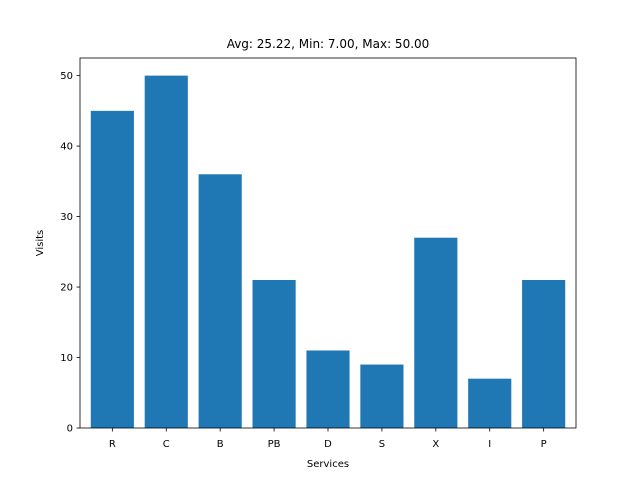 The image size is (640, 480). I want to click on bar-b, so click(220, 301).